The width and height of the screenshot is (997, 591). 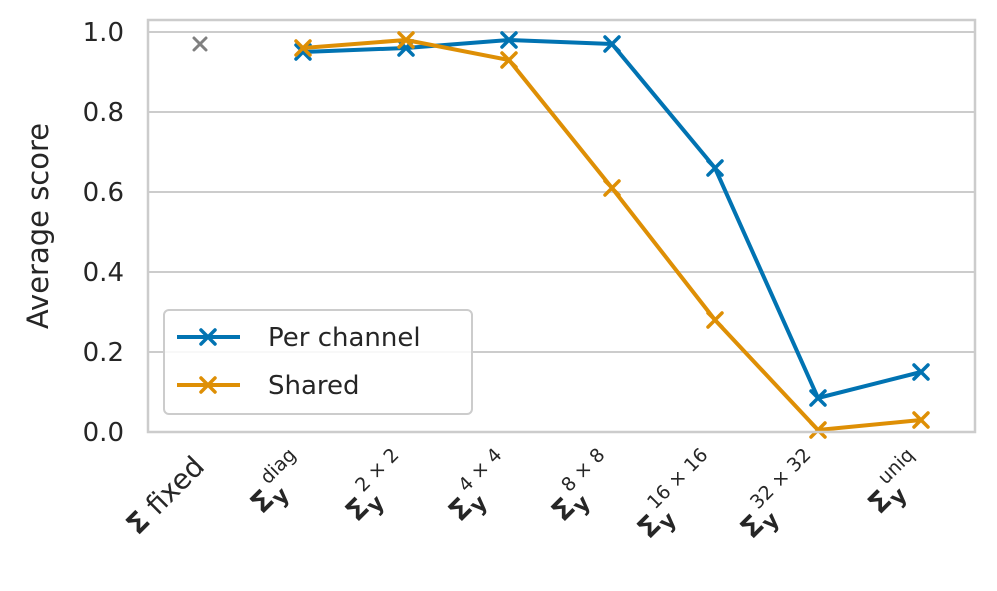 What do you see at coordinates (344, 338) in the screenshot?
I see `legend-label: Per channel` at bounding box center [344, 338].